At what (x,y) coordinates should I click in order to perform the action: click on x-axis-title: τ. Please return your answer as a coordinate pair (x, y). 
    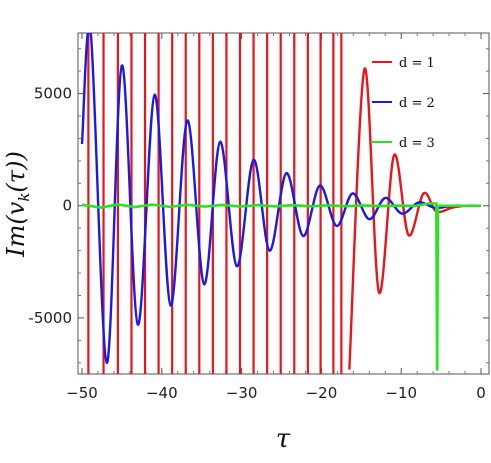
    Looking at the image, I should click on (283, 439).